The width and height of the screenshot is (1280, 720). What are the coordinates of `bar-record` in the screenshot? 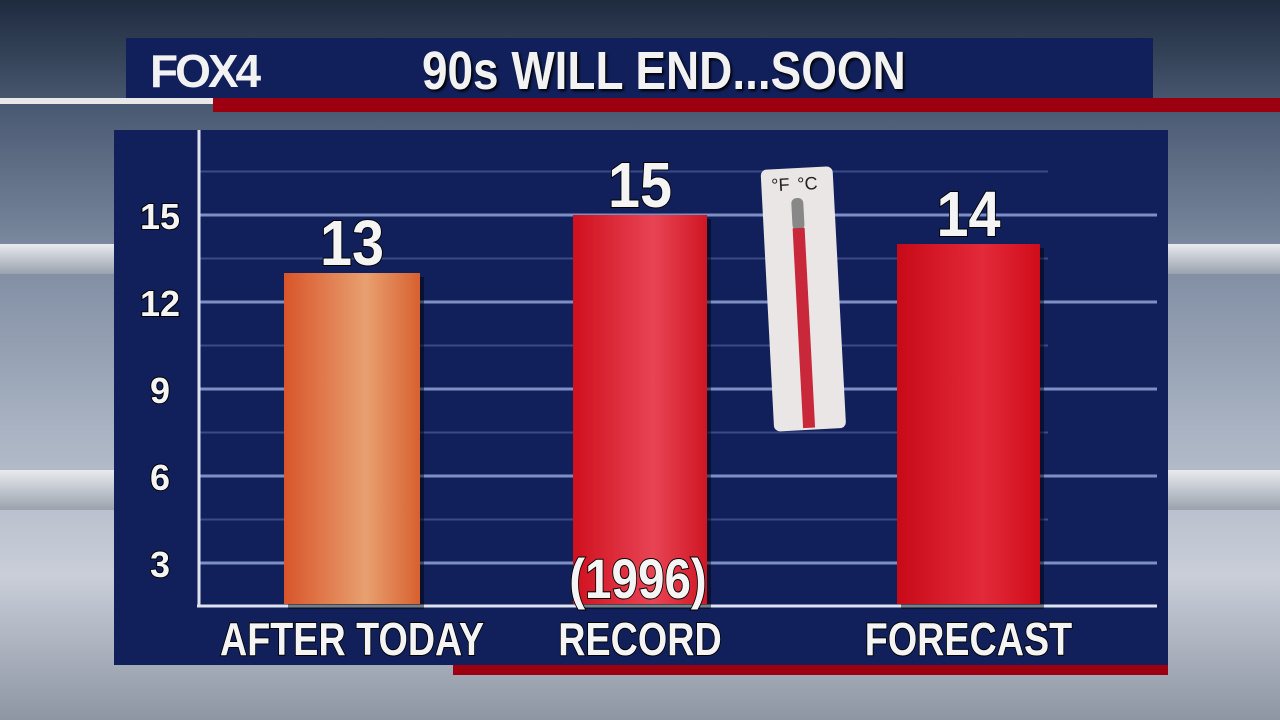 It's located at (640, 409).